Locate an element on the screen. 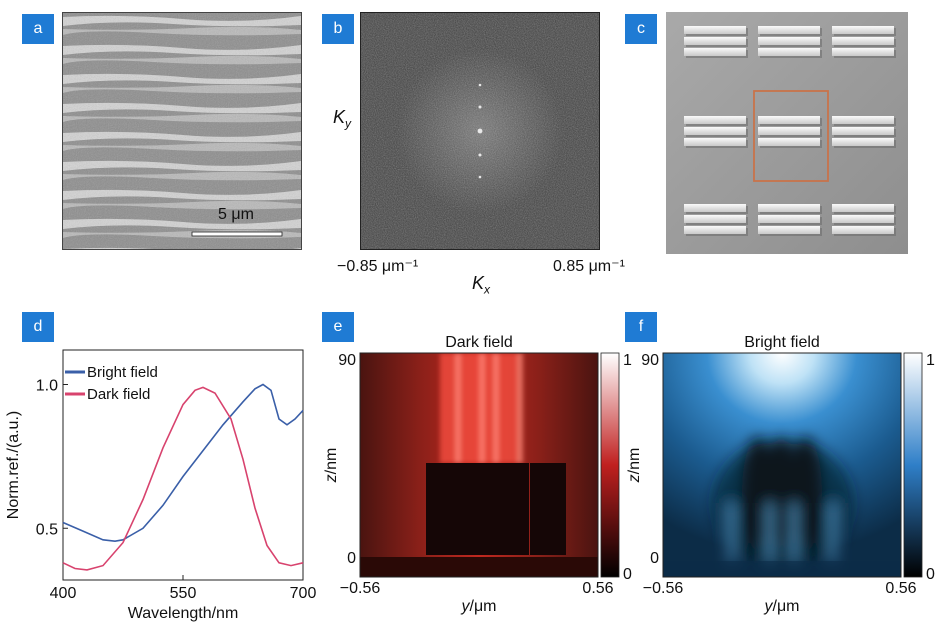 Image resolution: width=942 pixels, height=627 pixels. x-tick-label: 700 is located at coordinates (303, 593).